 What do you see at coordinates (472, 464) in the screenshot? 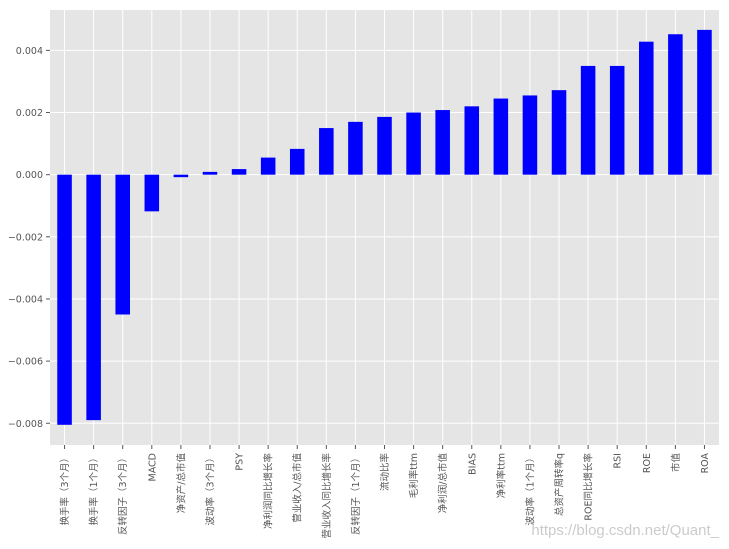
I see `x-tick-label: BIAS` at bounding box center [472, 464].